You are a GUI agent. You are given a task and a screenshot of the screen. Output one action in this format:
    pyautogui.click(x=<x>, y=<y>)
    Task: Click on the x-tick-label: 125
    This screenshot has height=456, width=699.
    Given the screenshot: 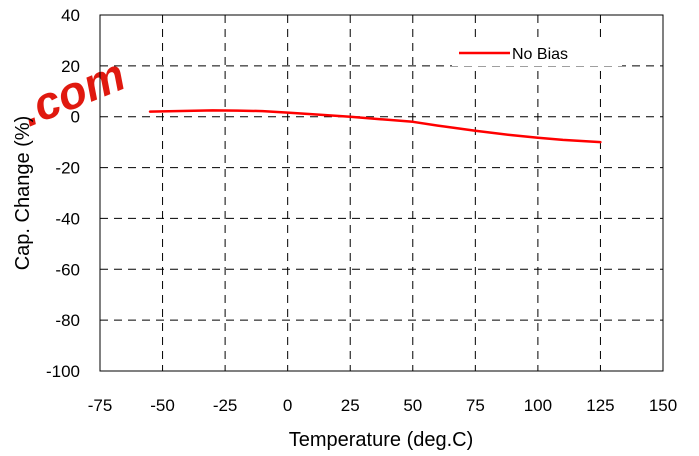 What is the action you would take?
    pyautogui.click(x=600, y=405)
    